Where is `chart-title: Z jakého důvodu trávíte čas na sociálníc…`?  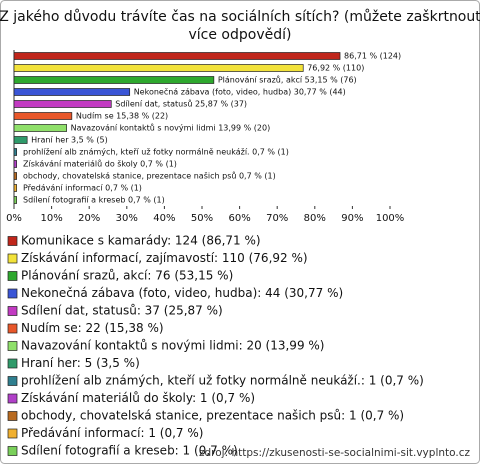 chart-title: Z jakého důvodu trávíte čas na sociálníc… is located at coordinates (240, 17).